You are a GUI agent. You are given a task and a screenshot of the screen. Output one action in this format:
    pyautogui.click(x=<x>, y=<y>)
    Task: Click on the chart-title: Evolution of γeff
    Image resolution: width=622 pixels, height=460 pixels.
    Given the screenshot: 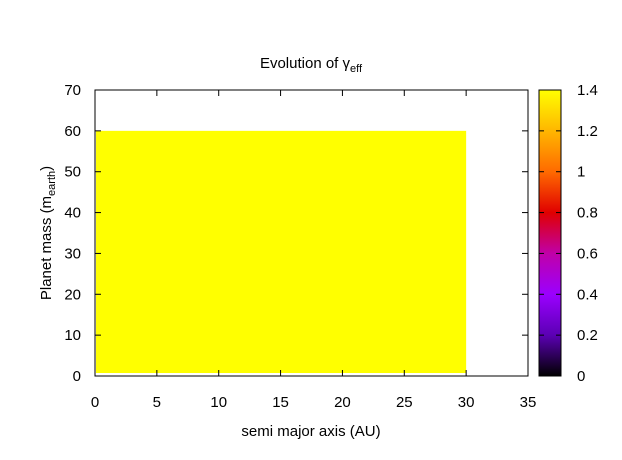 What is the action you would take?
    pyautogui.click(x=311, y=65)
    